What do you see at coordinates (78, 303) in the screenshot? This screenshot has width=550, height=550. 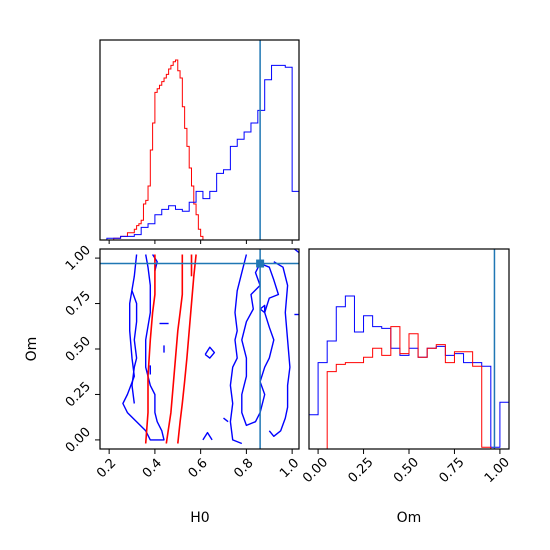 I see `y-tick-label-3: 0.75` at bounding box center [78, 303].